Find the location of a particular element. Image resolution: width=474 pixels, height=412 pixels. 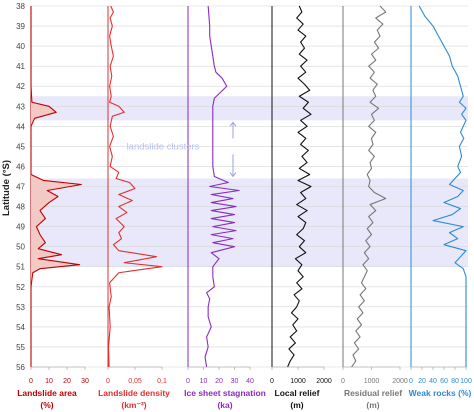

x-tick-label: 80 is located at coordinates (455, 381).